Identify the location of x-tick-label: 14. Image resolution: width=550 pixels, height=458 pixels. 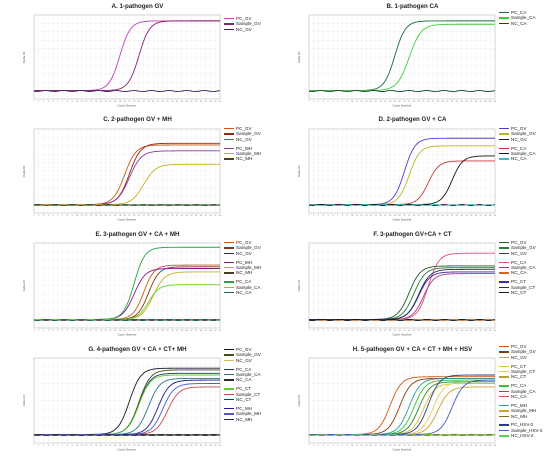
(96, 331).